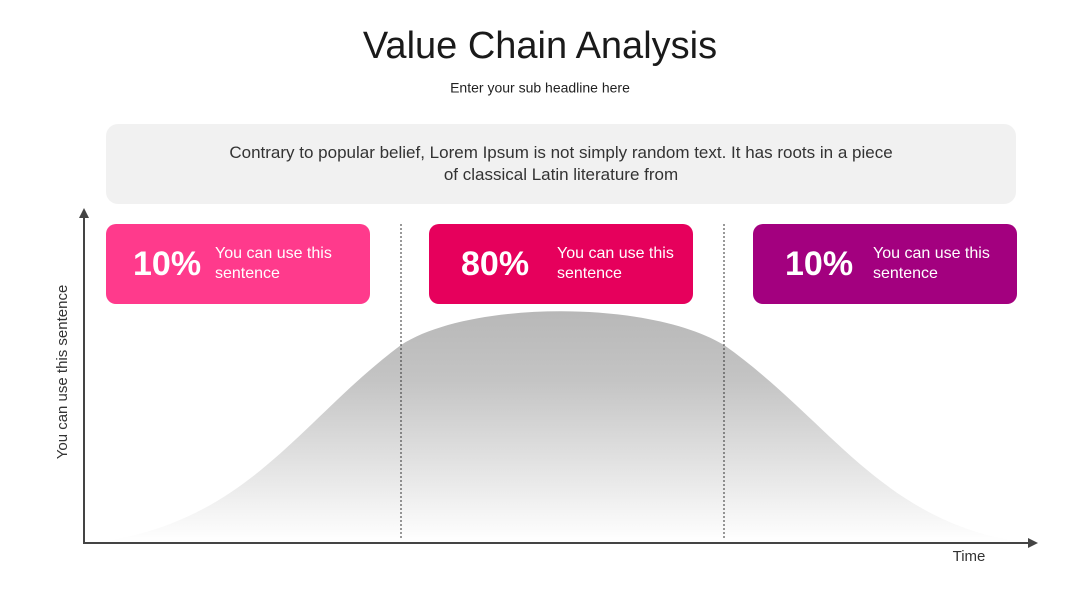 The width and height of the screenshot is (1080, 608). What do you see at coordinates (495, 263) in the screenshot?
I see `card-percent: 80%` at bounding box center [495, 263].